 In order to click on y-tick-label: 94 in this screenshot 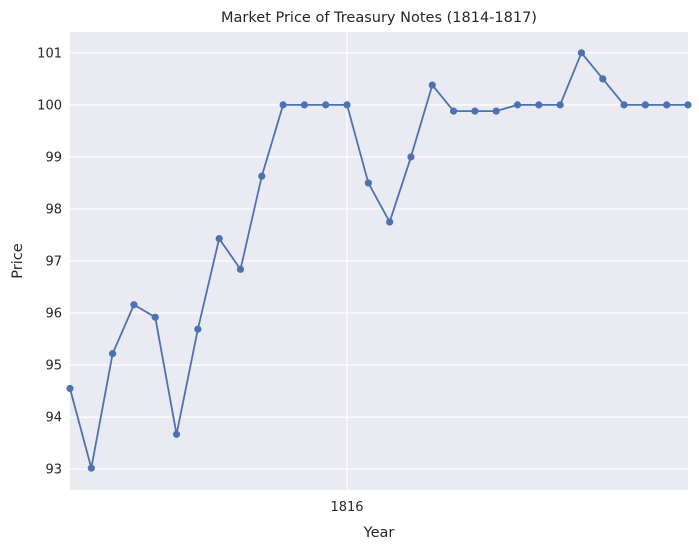, I will do `click(53, 418)`.